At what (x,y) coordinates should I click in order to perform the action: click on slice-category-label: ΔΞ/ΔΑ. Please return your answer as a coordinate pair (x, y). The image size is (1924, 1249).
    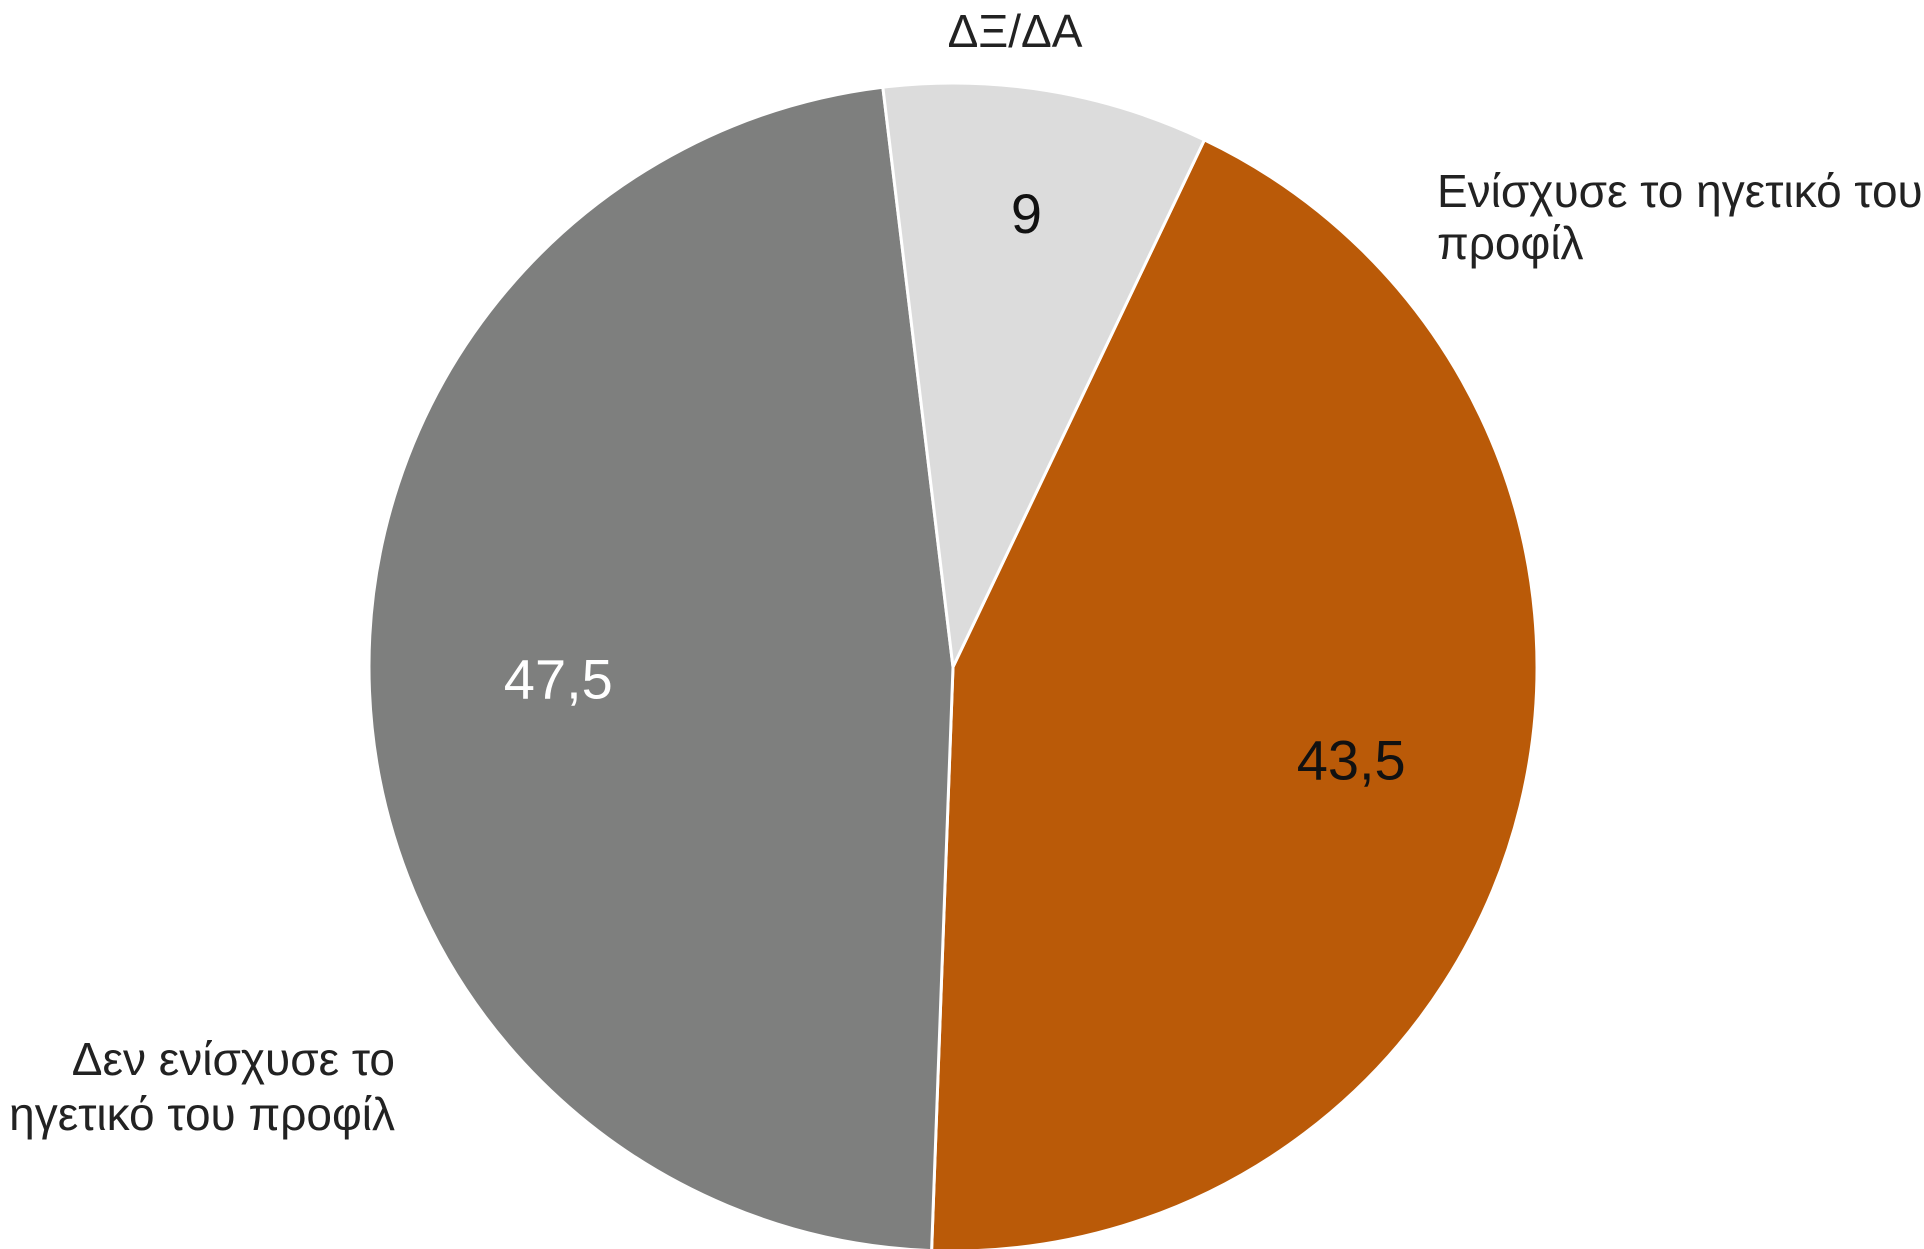
    Looking at the image, I should click on (1015, 31).